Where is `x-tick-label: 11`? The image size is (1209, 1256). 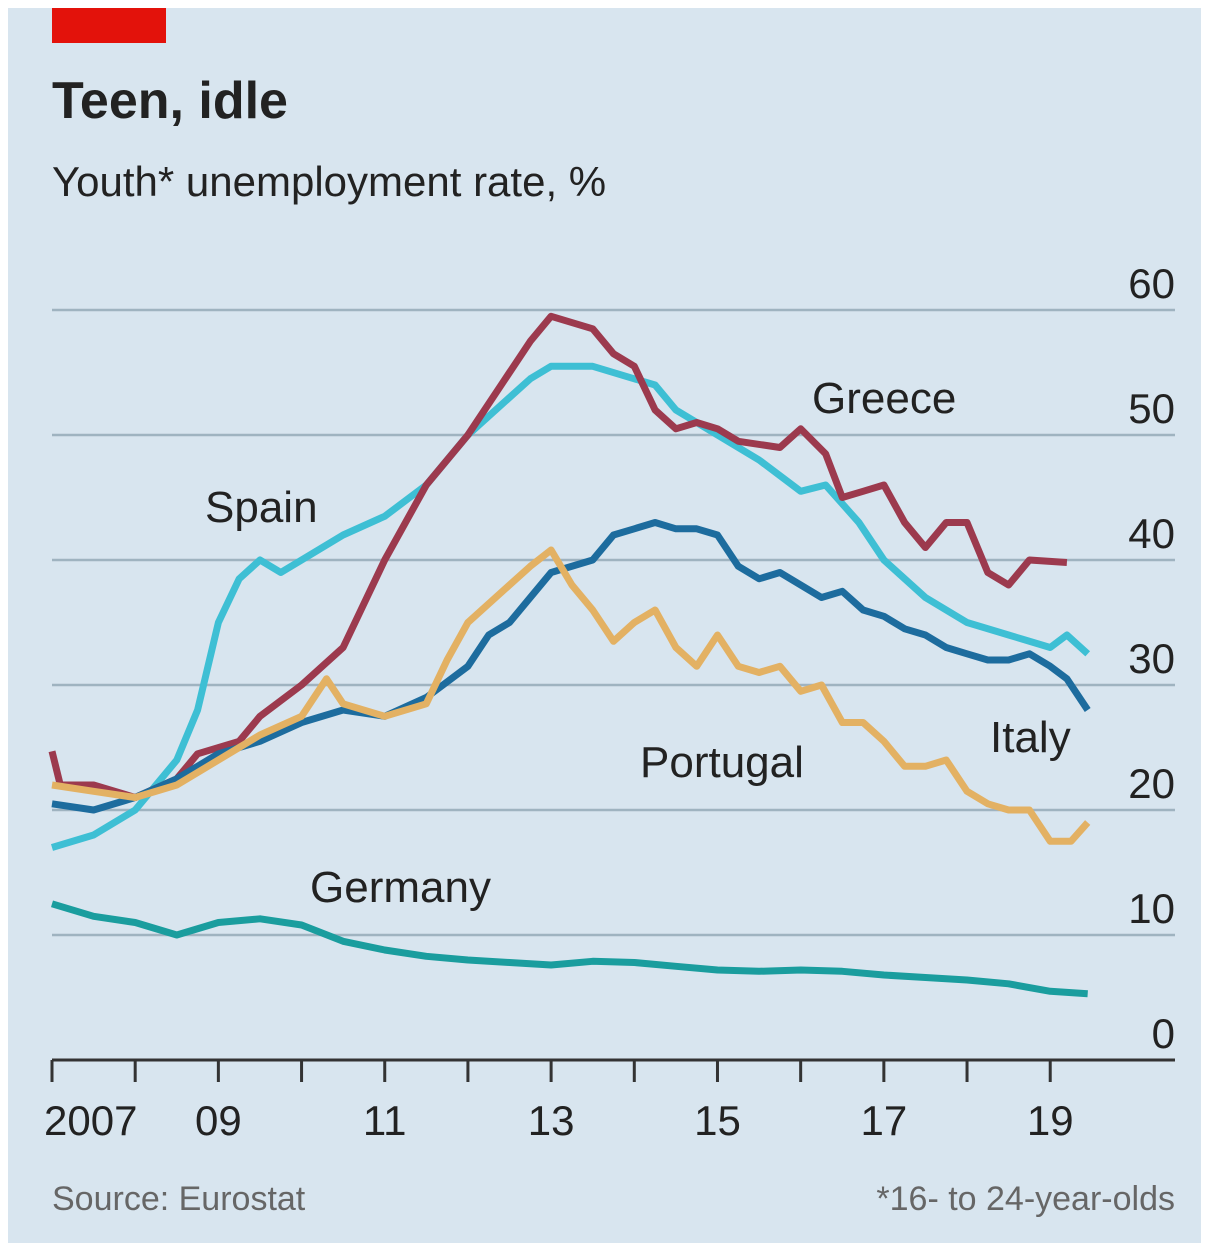 x-tick-label: 11 is located at coordinates (385, 1120).